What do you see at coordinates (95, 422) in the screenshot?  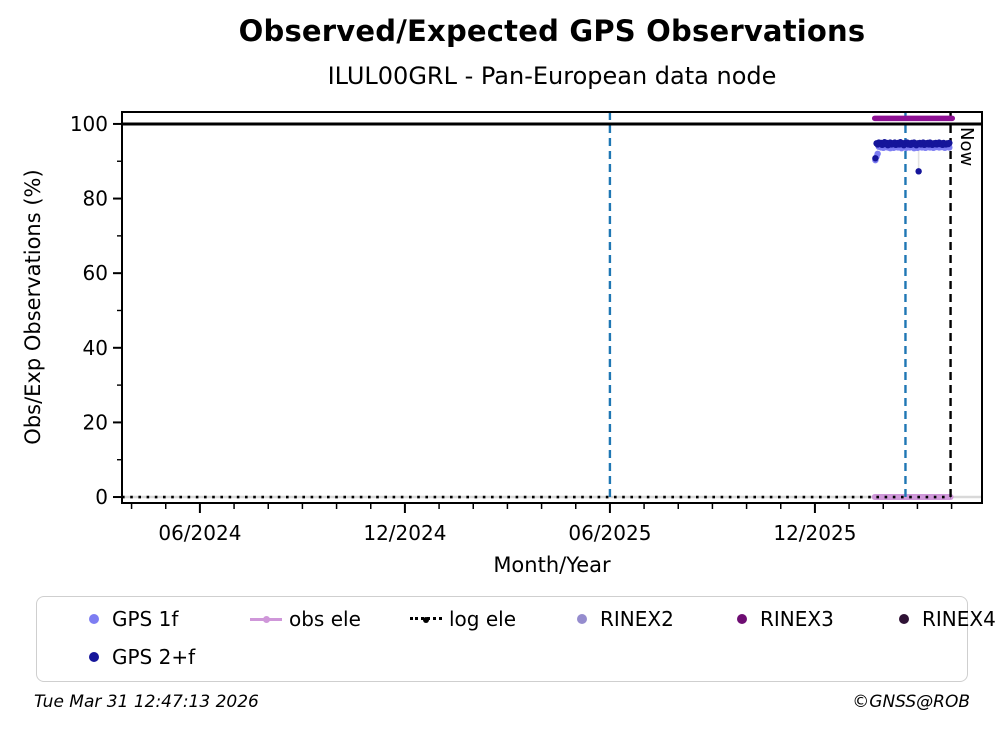 I see `y-tick-label: 20` at bounding box center [95, 422].